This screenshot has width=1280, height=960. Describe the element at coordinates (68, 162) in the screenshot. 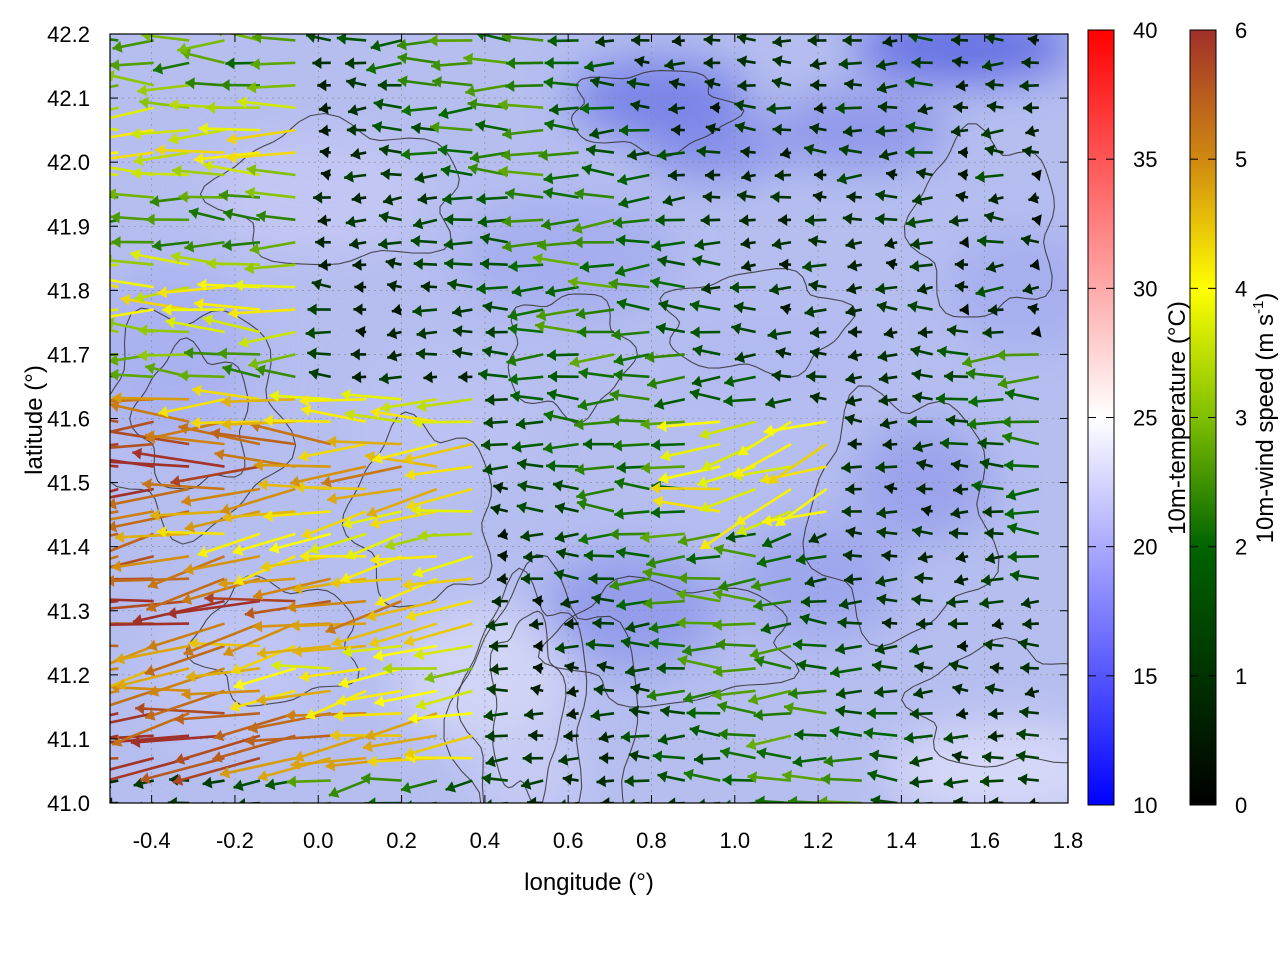

I see `y-tick-label: 42.0` at that location.